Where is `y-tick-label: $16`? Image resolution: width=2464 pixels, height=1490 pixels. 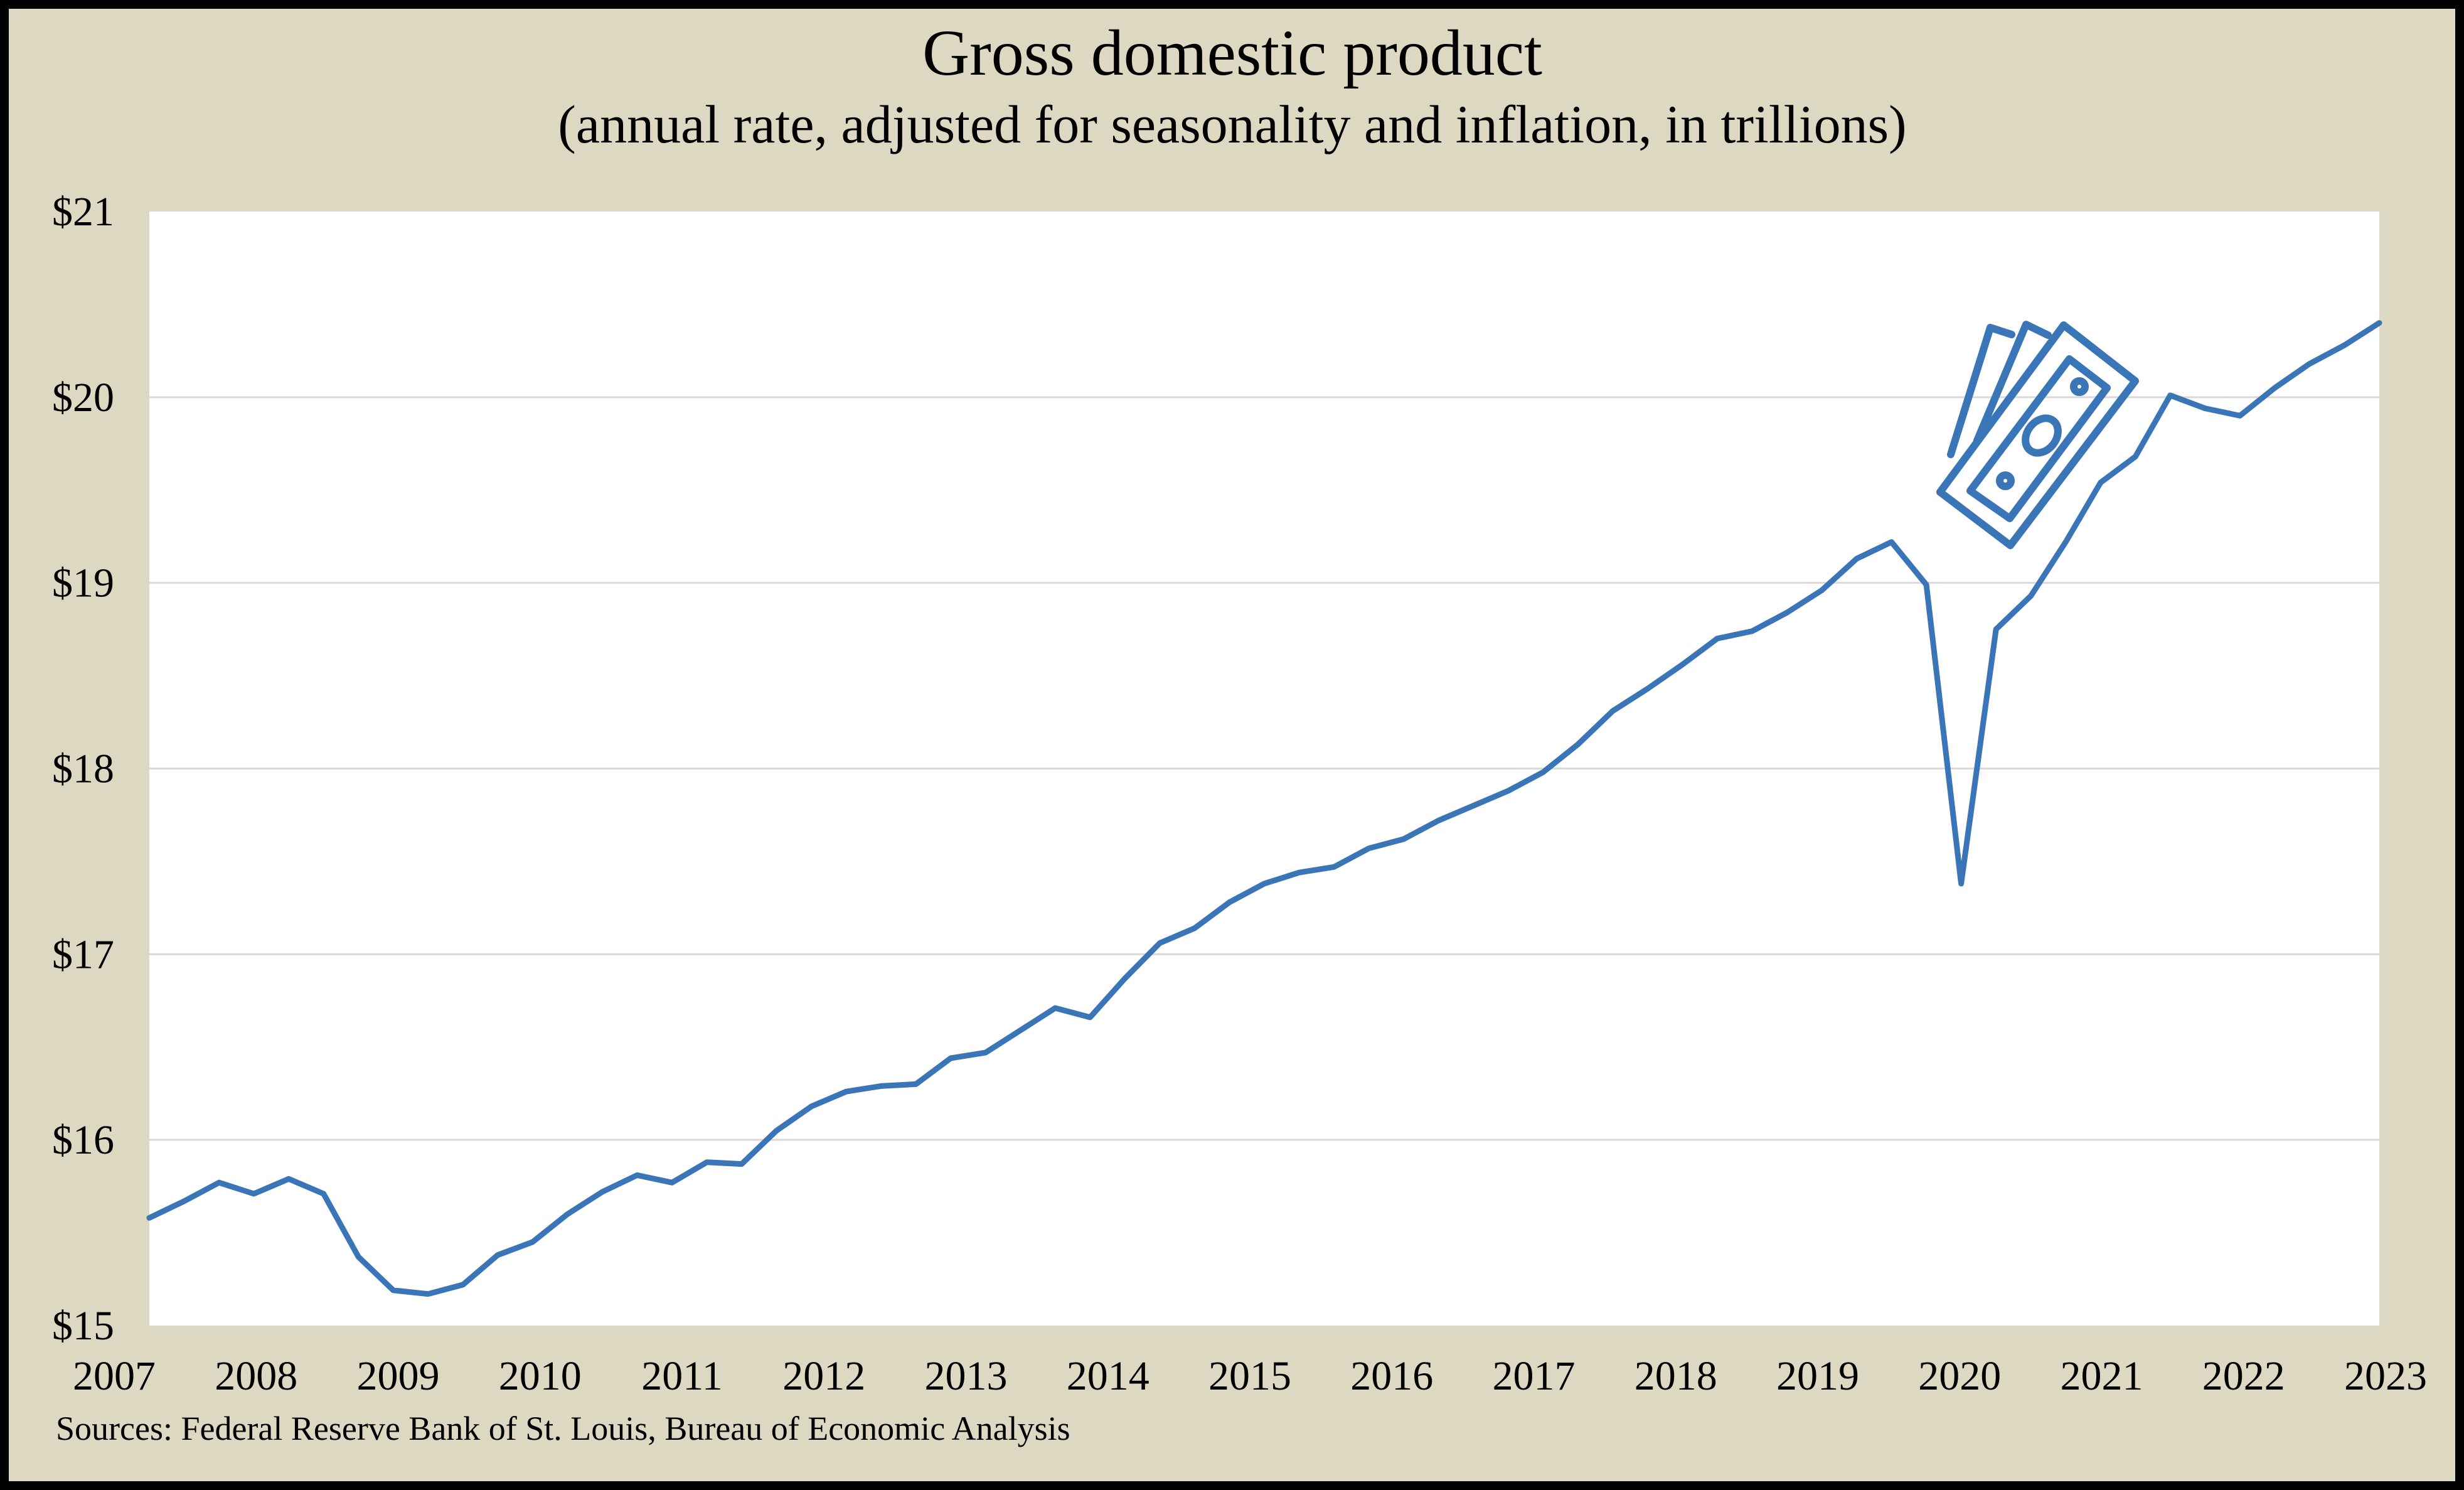
y-tick-label: $16 is located at coordinates (83, 1140).